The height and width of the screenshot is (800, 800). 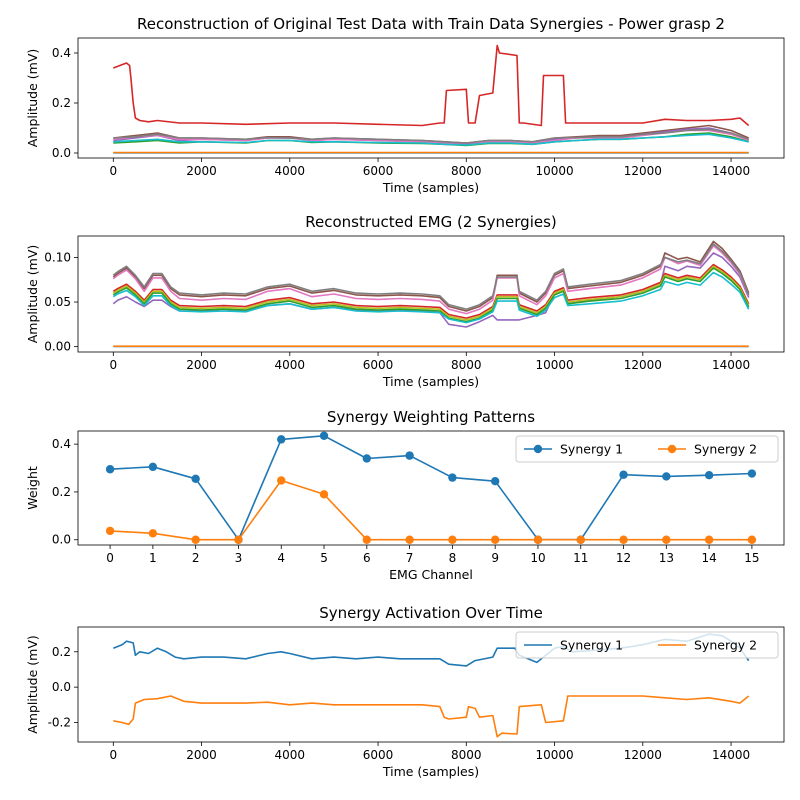 I want to click on y-tick-label: 0.10, so click(x=57, y=257).